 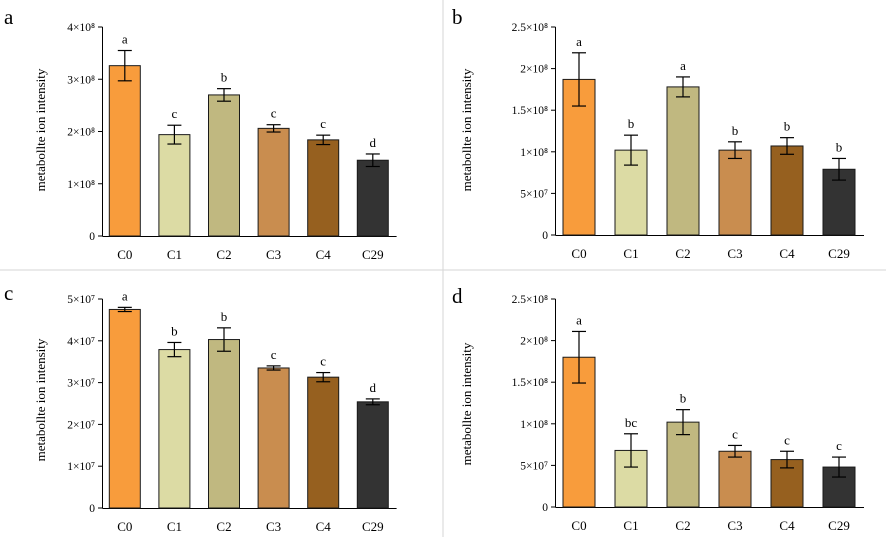 What do you see at coordinates (457, 17) in the screenshot?
I see `panel-letter: b` at bounding box center [457, 17].